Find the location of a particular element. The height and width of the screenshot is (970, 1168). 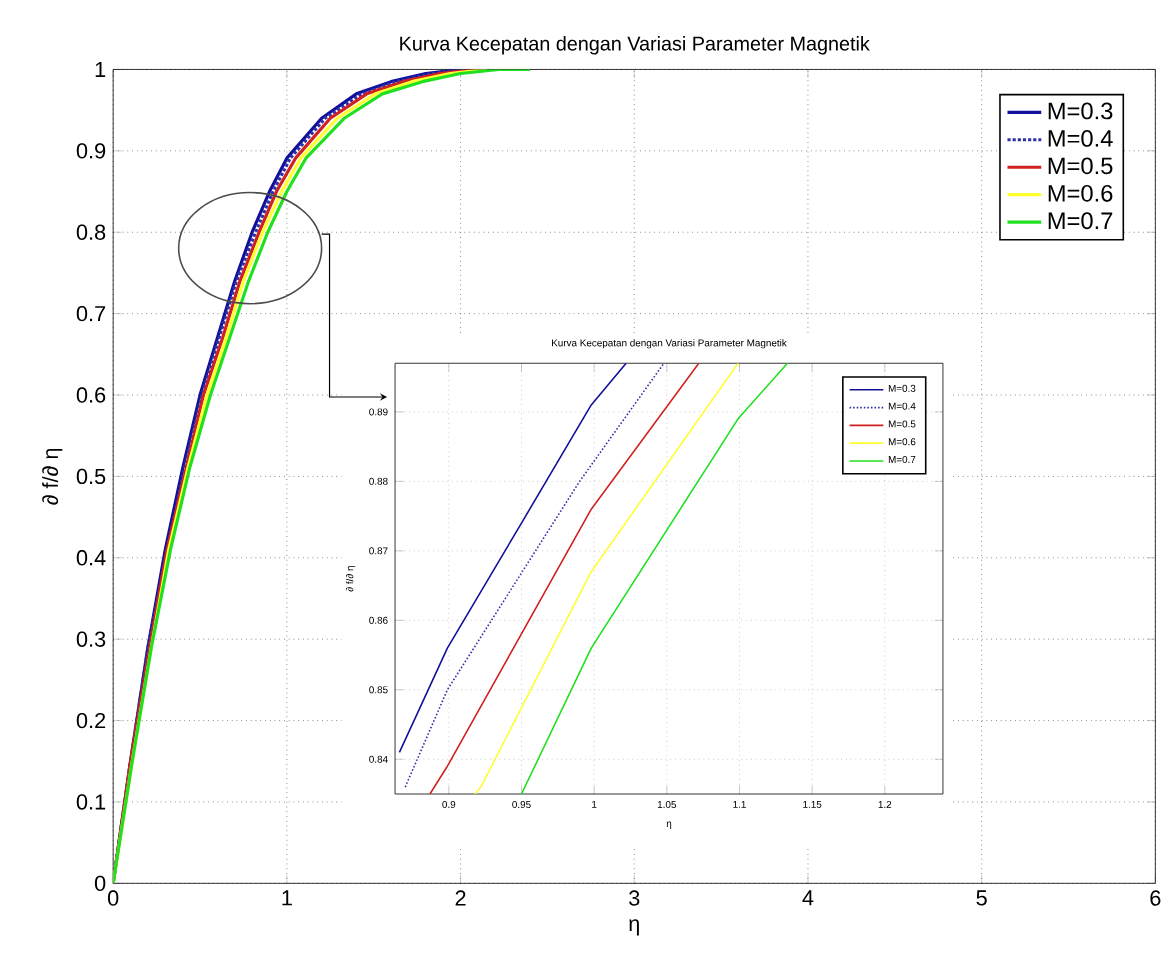

legend-label: M=0.3 is located at coordinates (1080, 111).